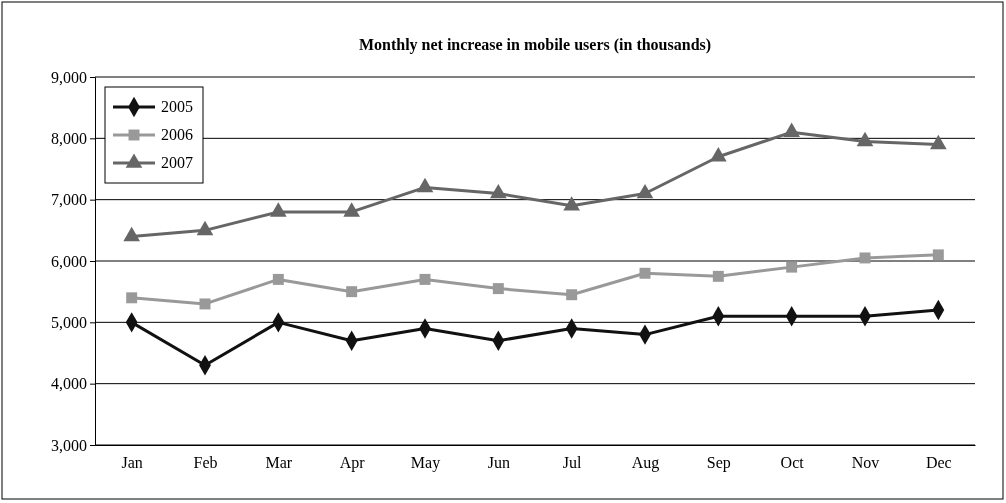 This screenshot has height=503, width=1006. I want to click on x-tick-label: Sep, so click(718, 463).